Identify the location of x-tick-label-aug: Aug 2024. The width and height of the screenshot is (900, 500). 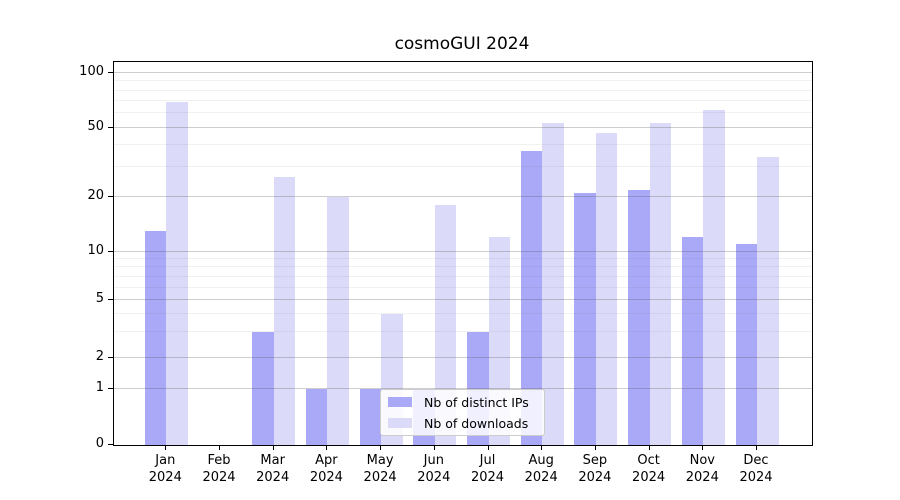
(541, 469).